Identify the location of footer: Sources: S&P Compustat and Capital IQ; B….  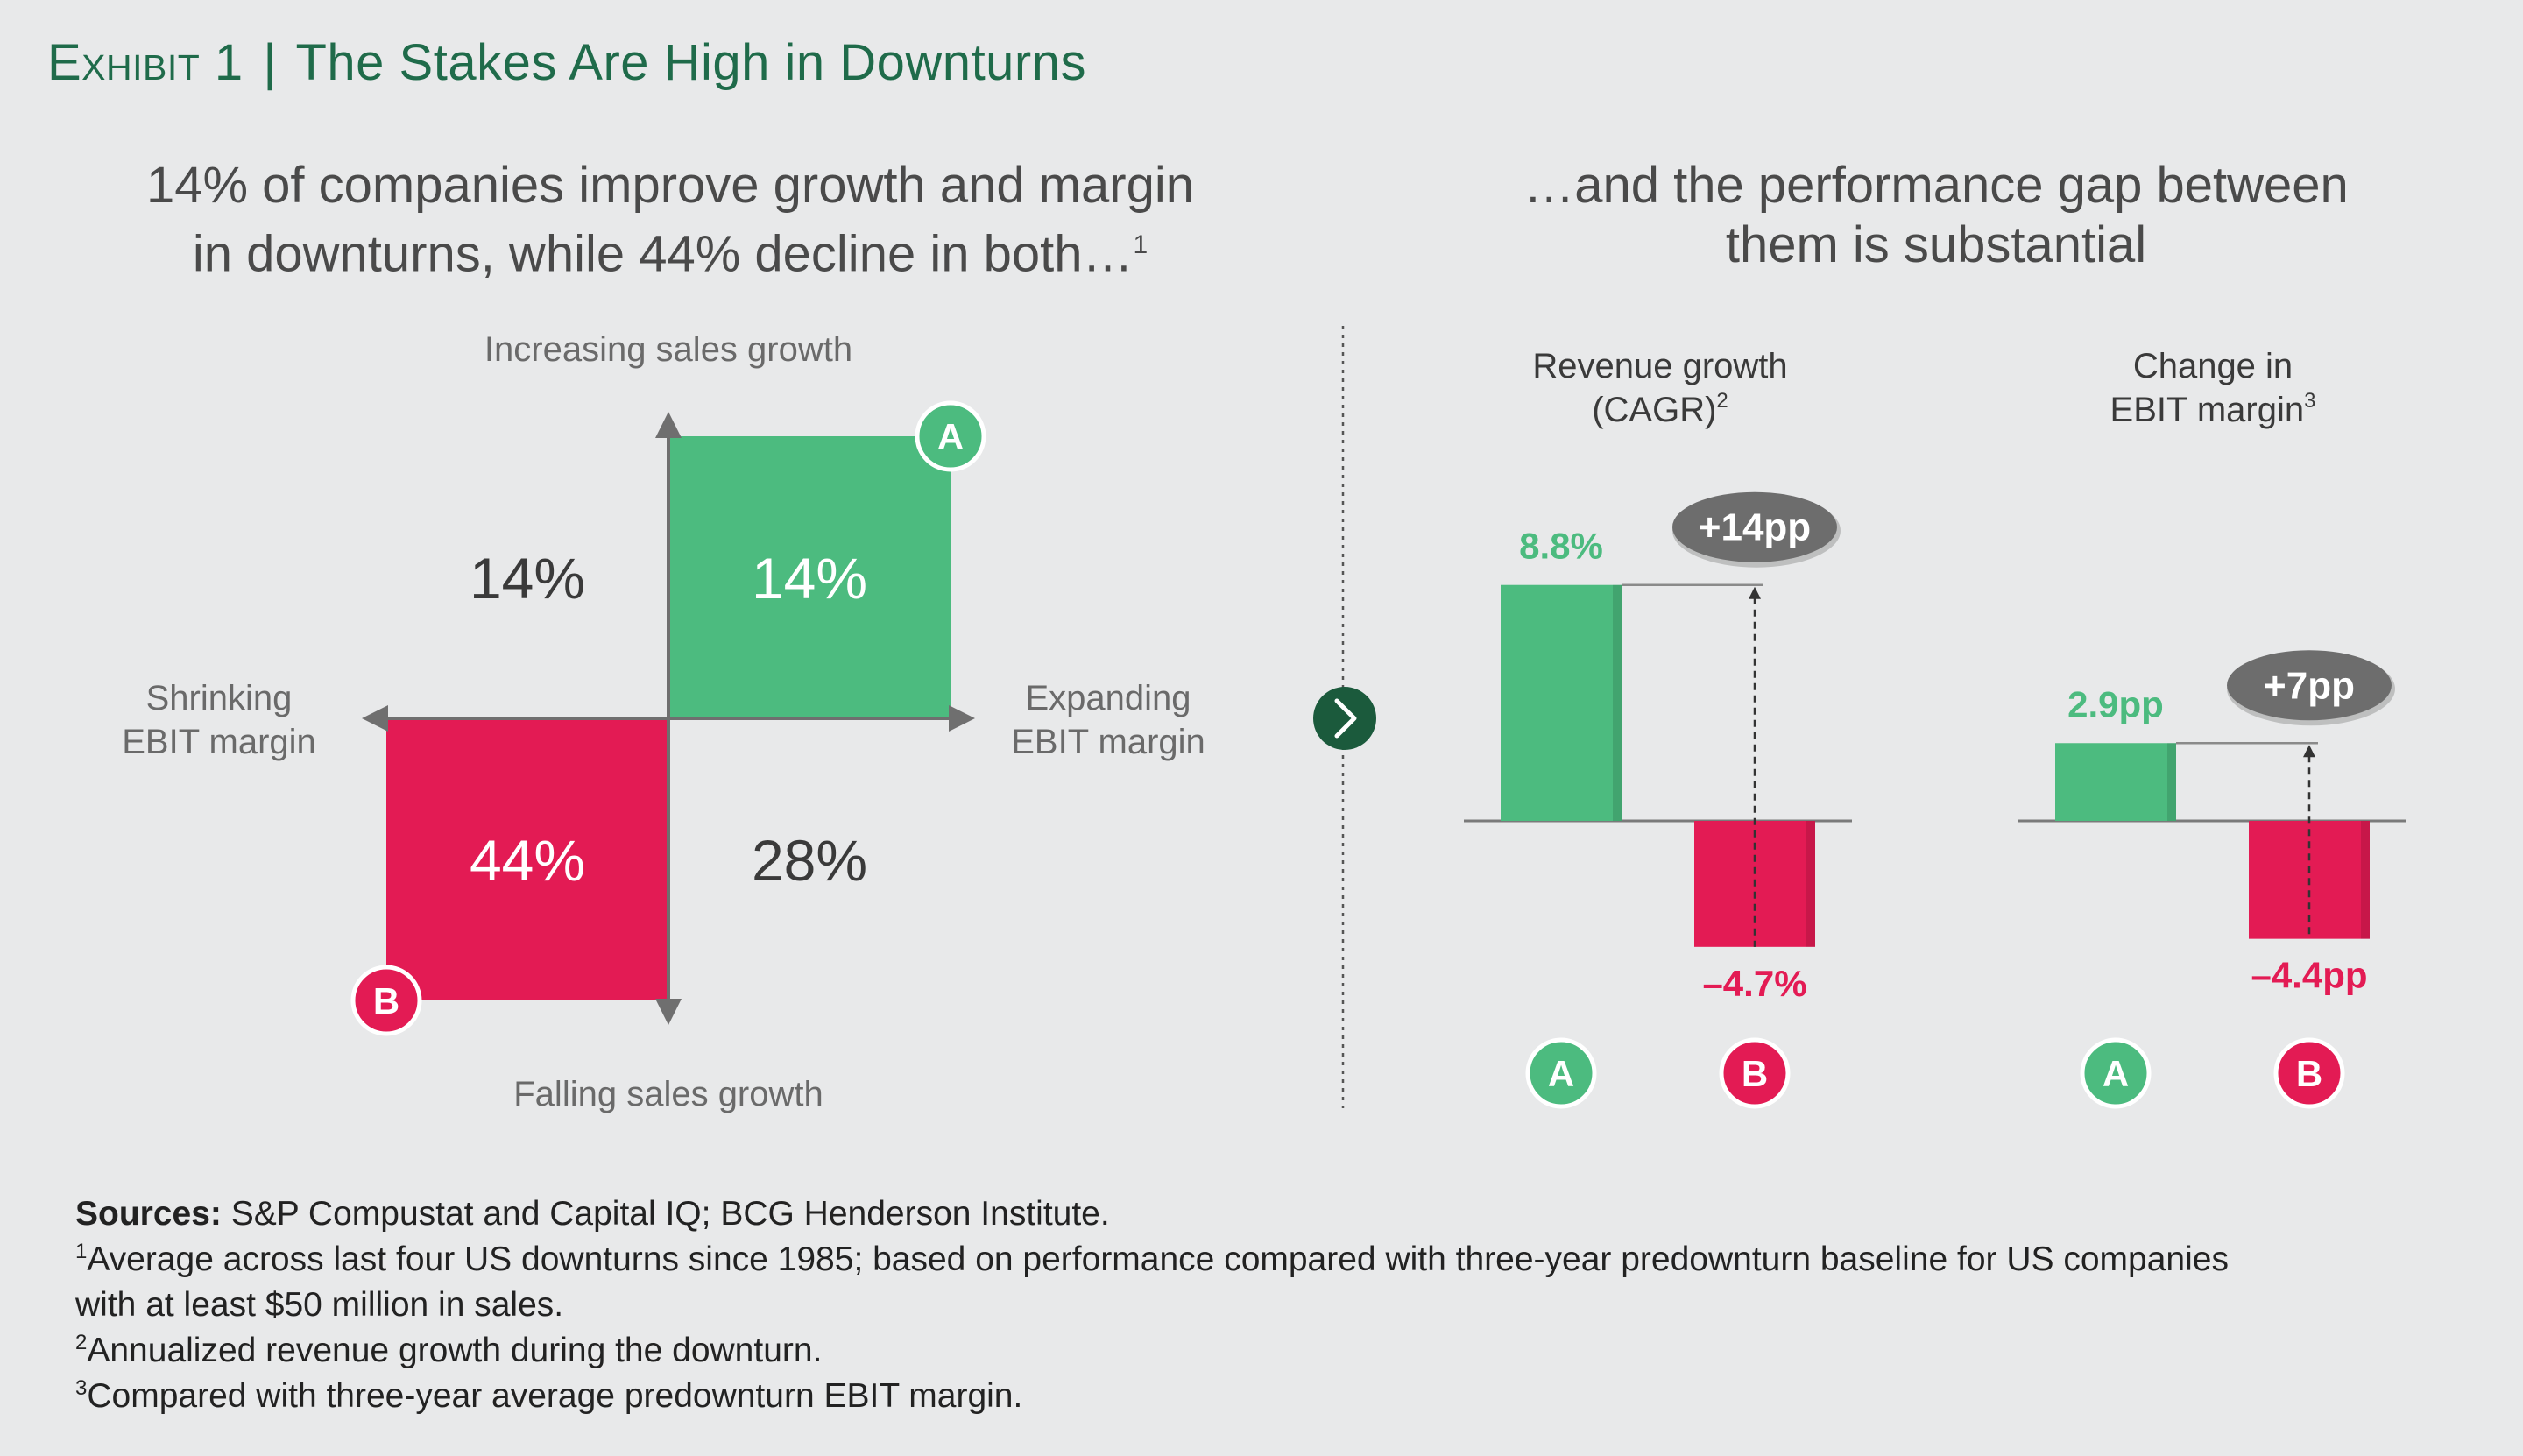
(1258, 1305).